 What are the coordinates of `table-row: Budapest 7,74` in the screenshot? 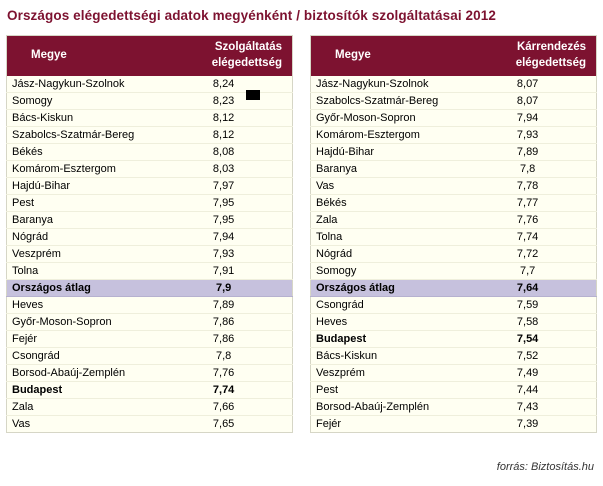 It's located at (149, 390).